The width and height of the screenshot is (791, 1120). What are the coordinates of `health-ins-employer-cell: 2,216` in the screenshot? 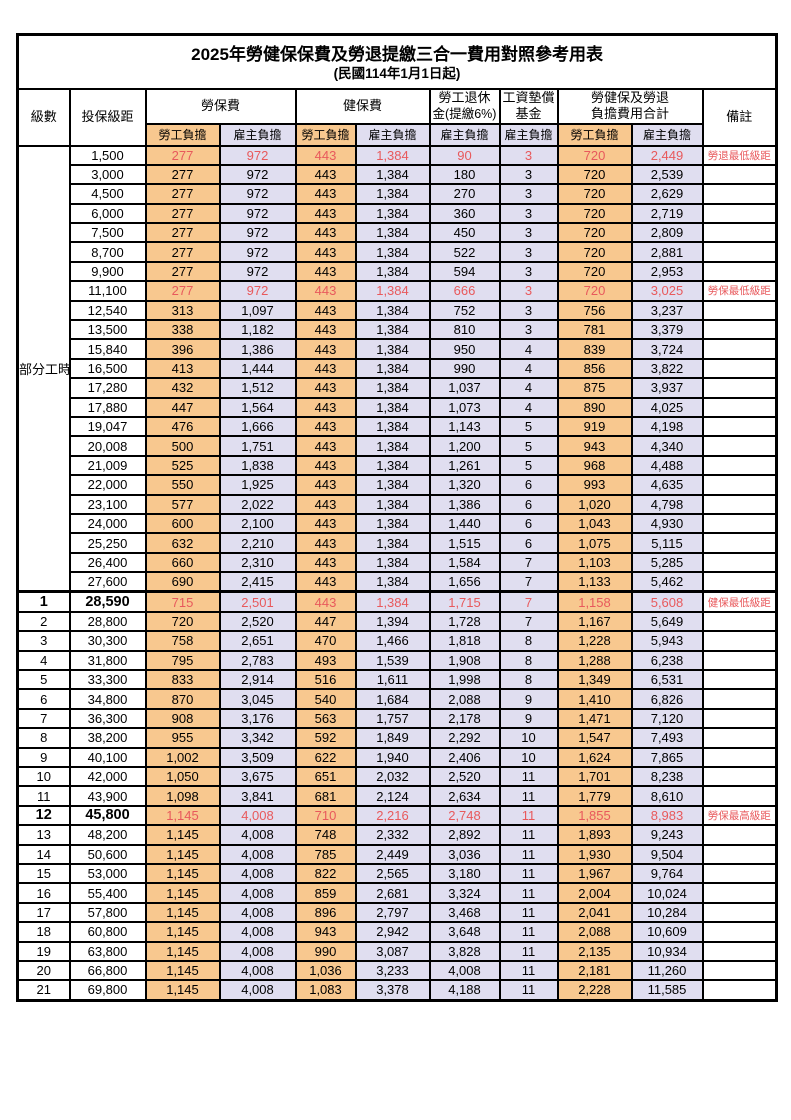 It's located at (392, 815).